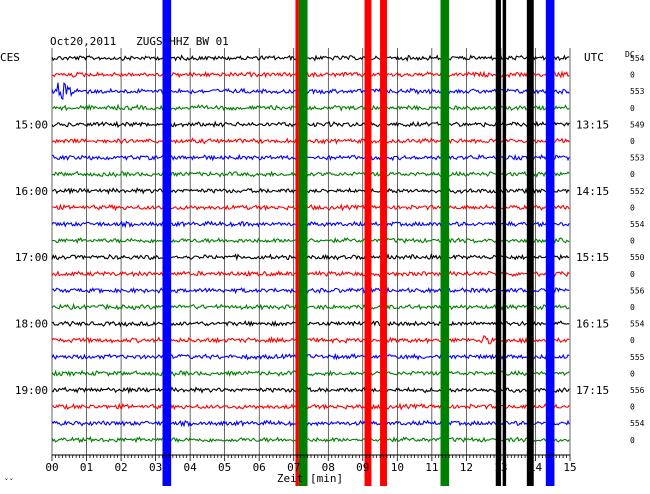  Describe the element at coordinates (362, 467) in the screenshot. I see `x-tick-label: 09` at that location.